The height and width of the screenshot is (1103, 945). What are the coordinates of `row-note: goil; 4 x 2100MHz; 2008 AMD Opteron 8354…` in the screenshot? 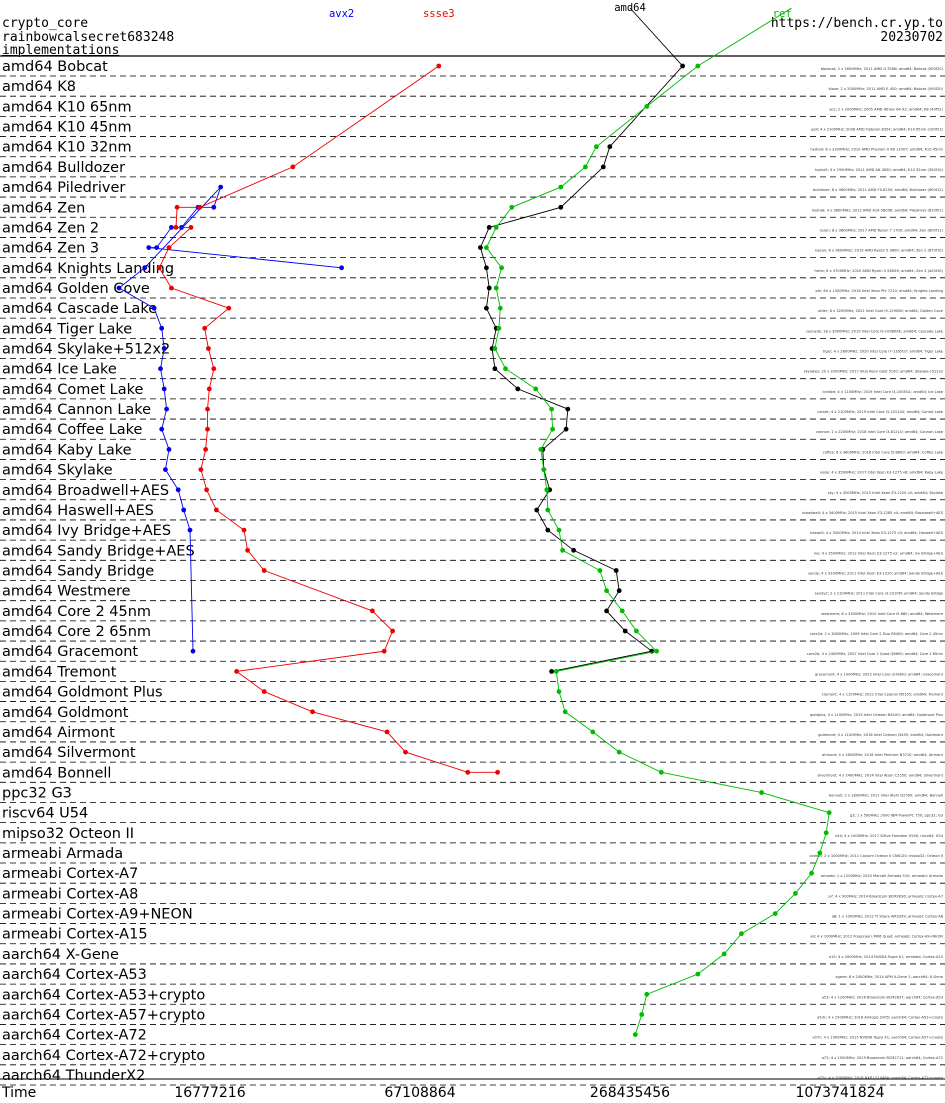 It's located at (877, 130).